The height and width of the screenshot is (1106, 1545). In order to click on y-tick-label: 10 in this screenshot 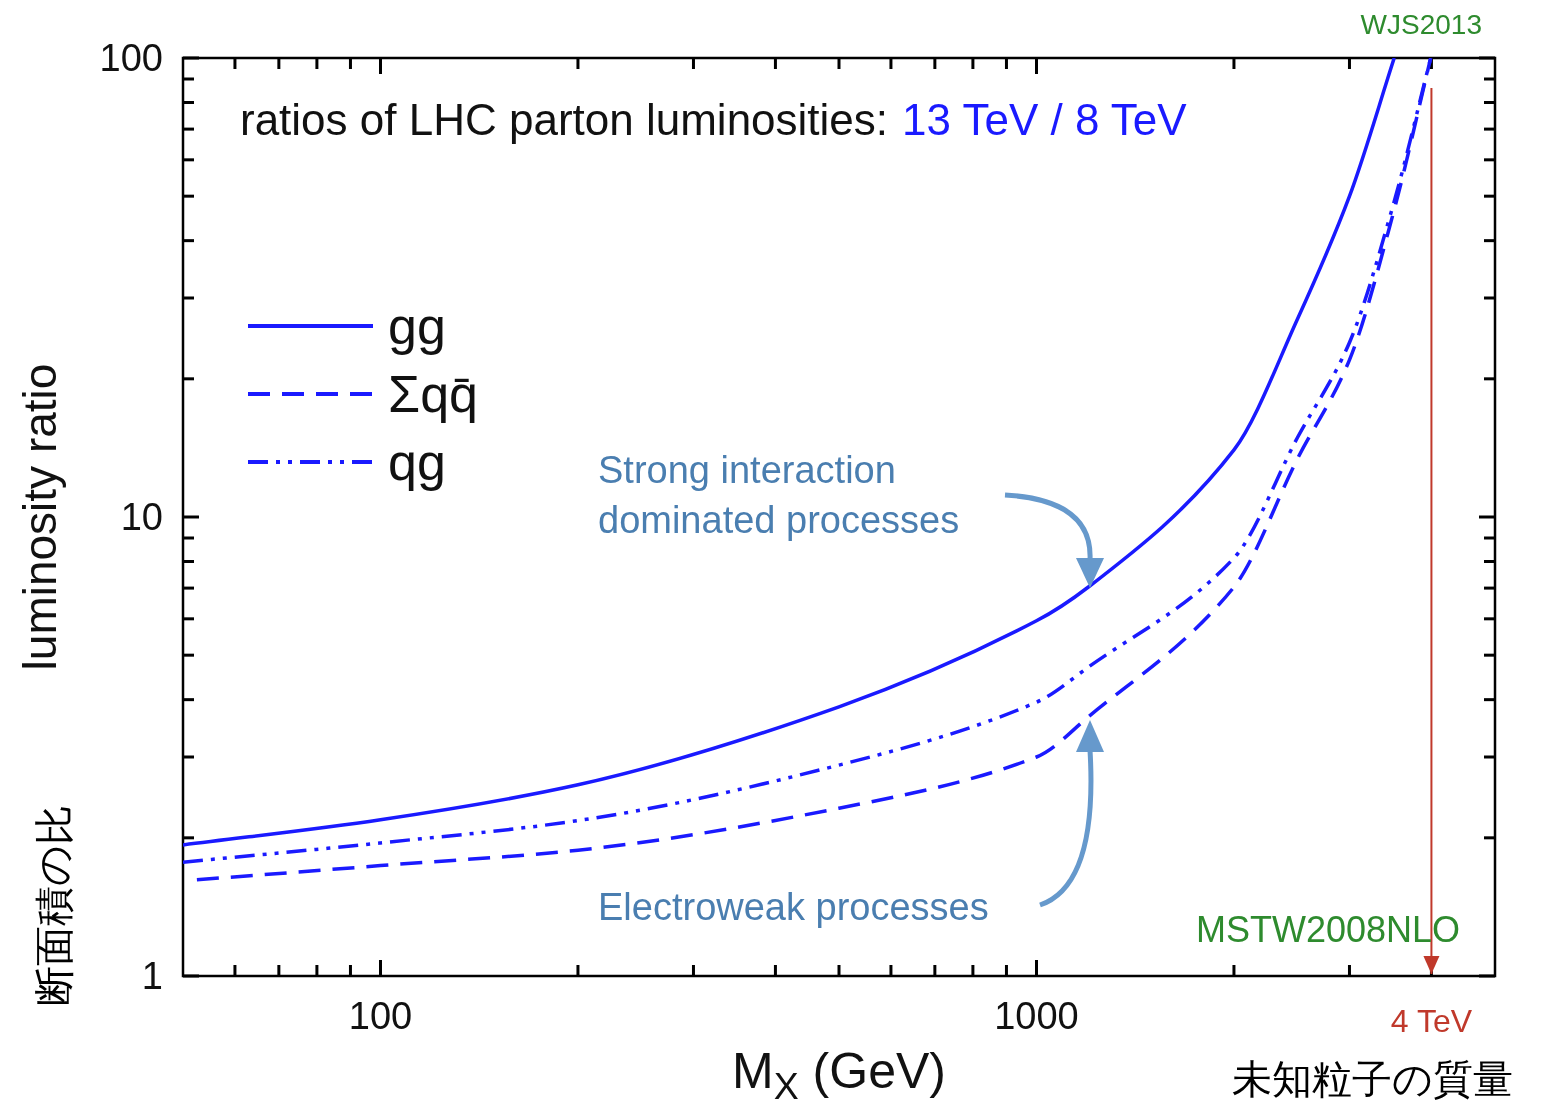, I will do `click(141, 517)`.